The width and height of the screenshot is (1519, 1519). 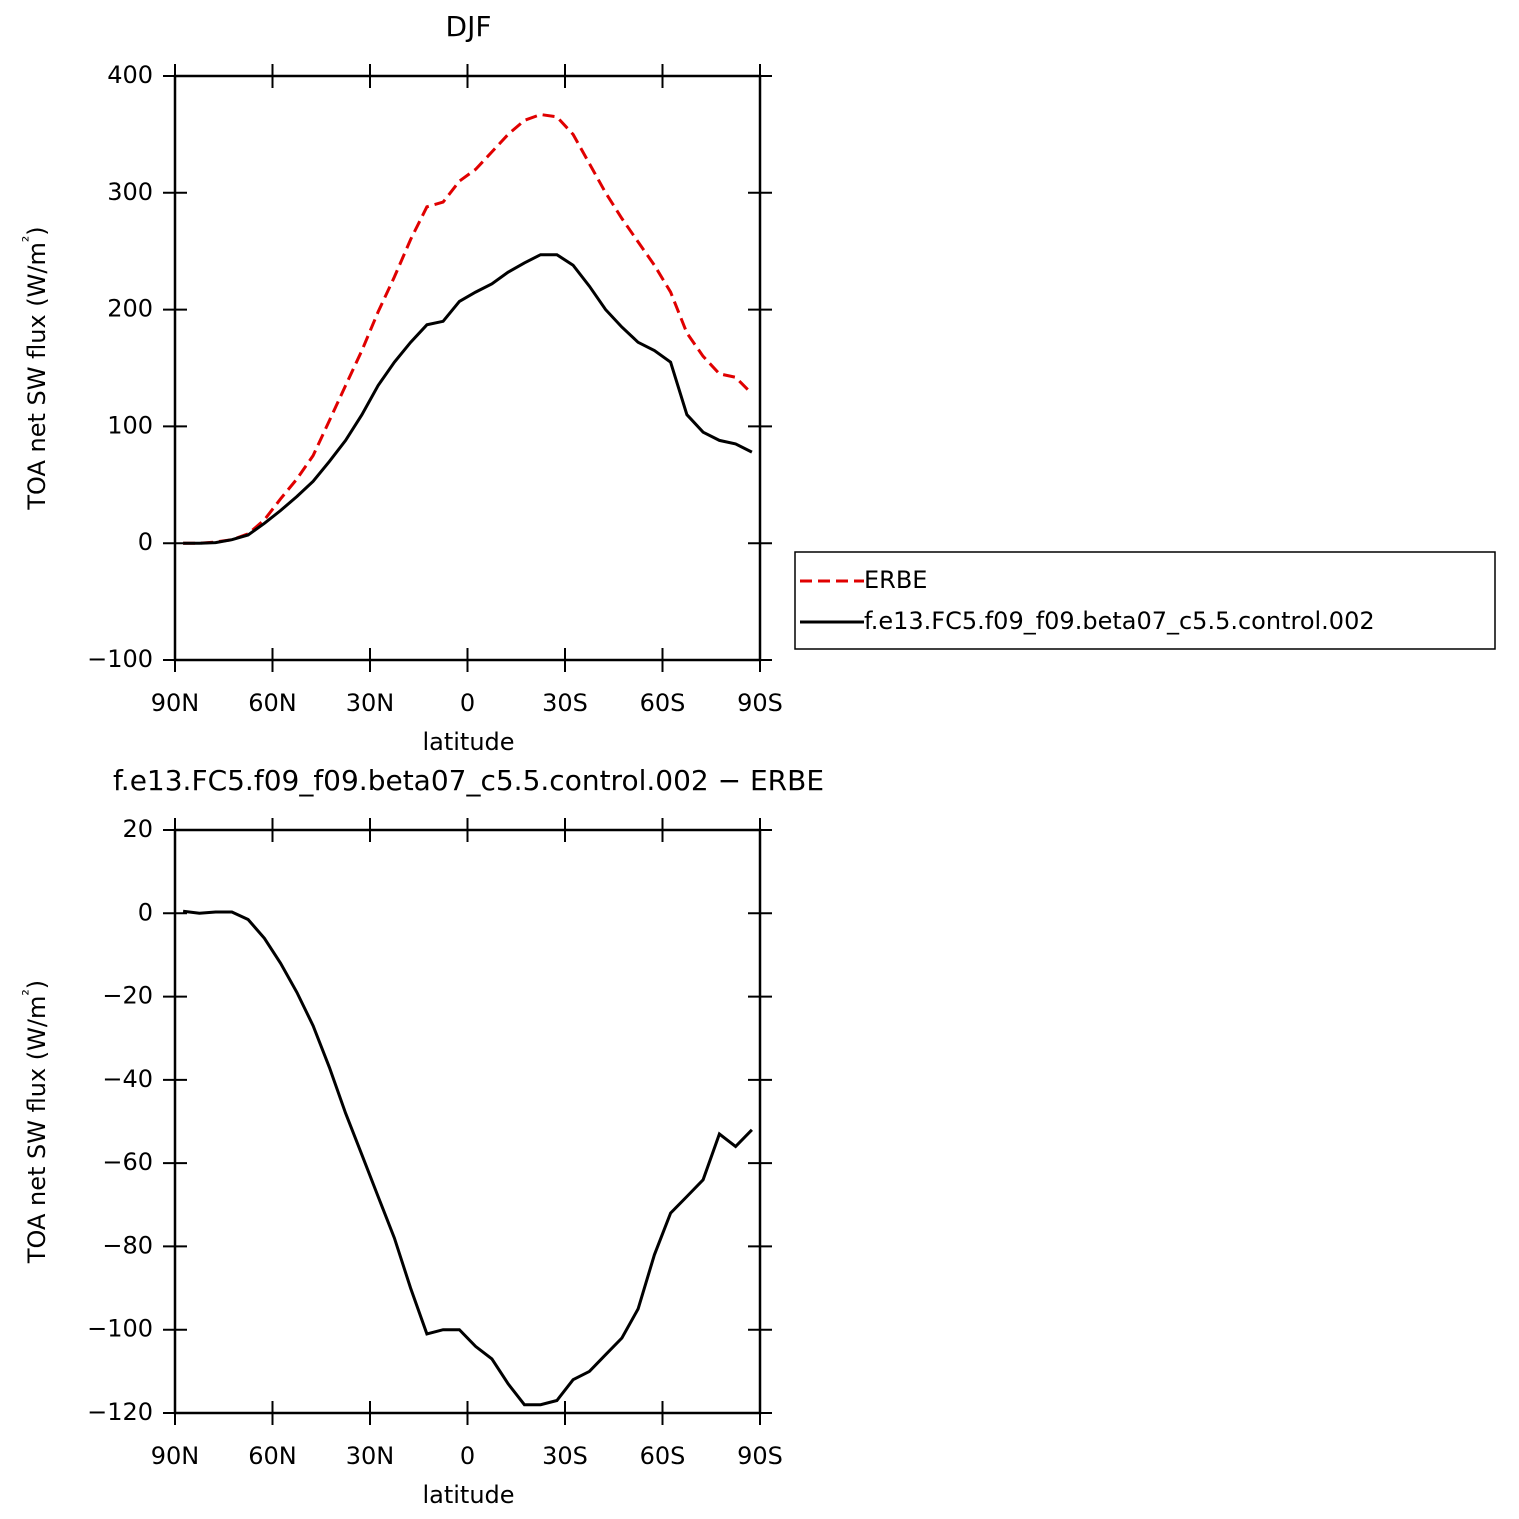 I want to click on plot-frame, so click(x=467, y=1121).